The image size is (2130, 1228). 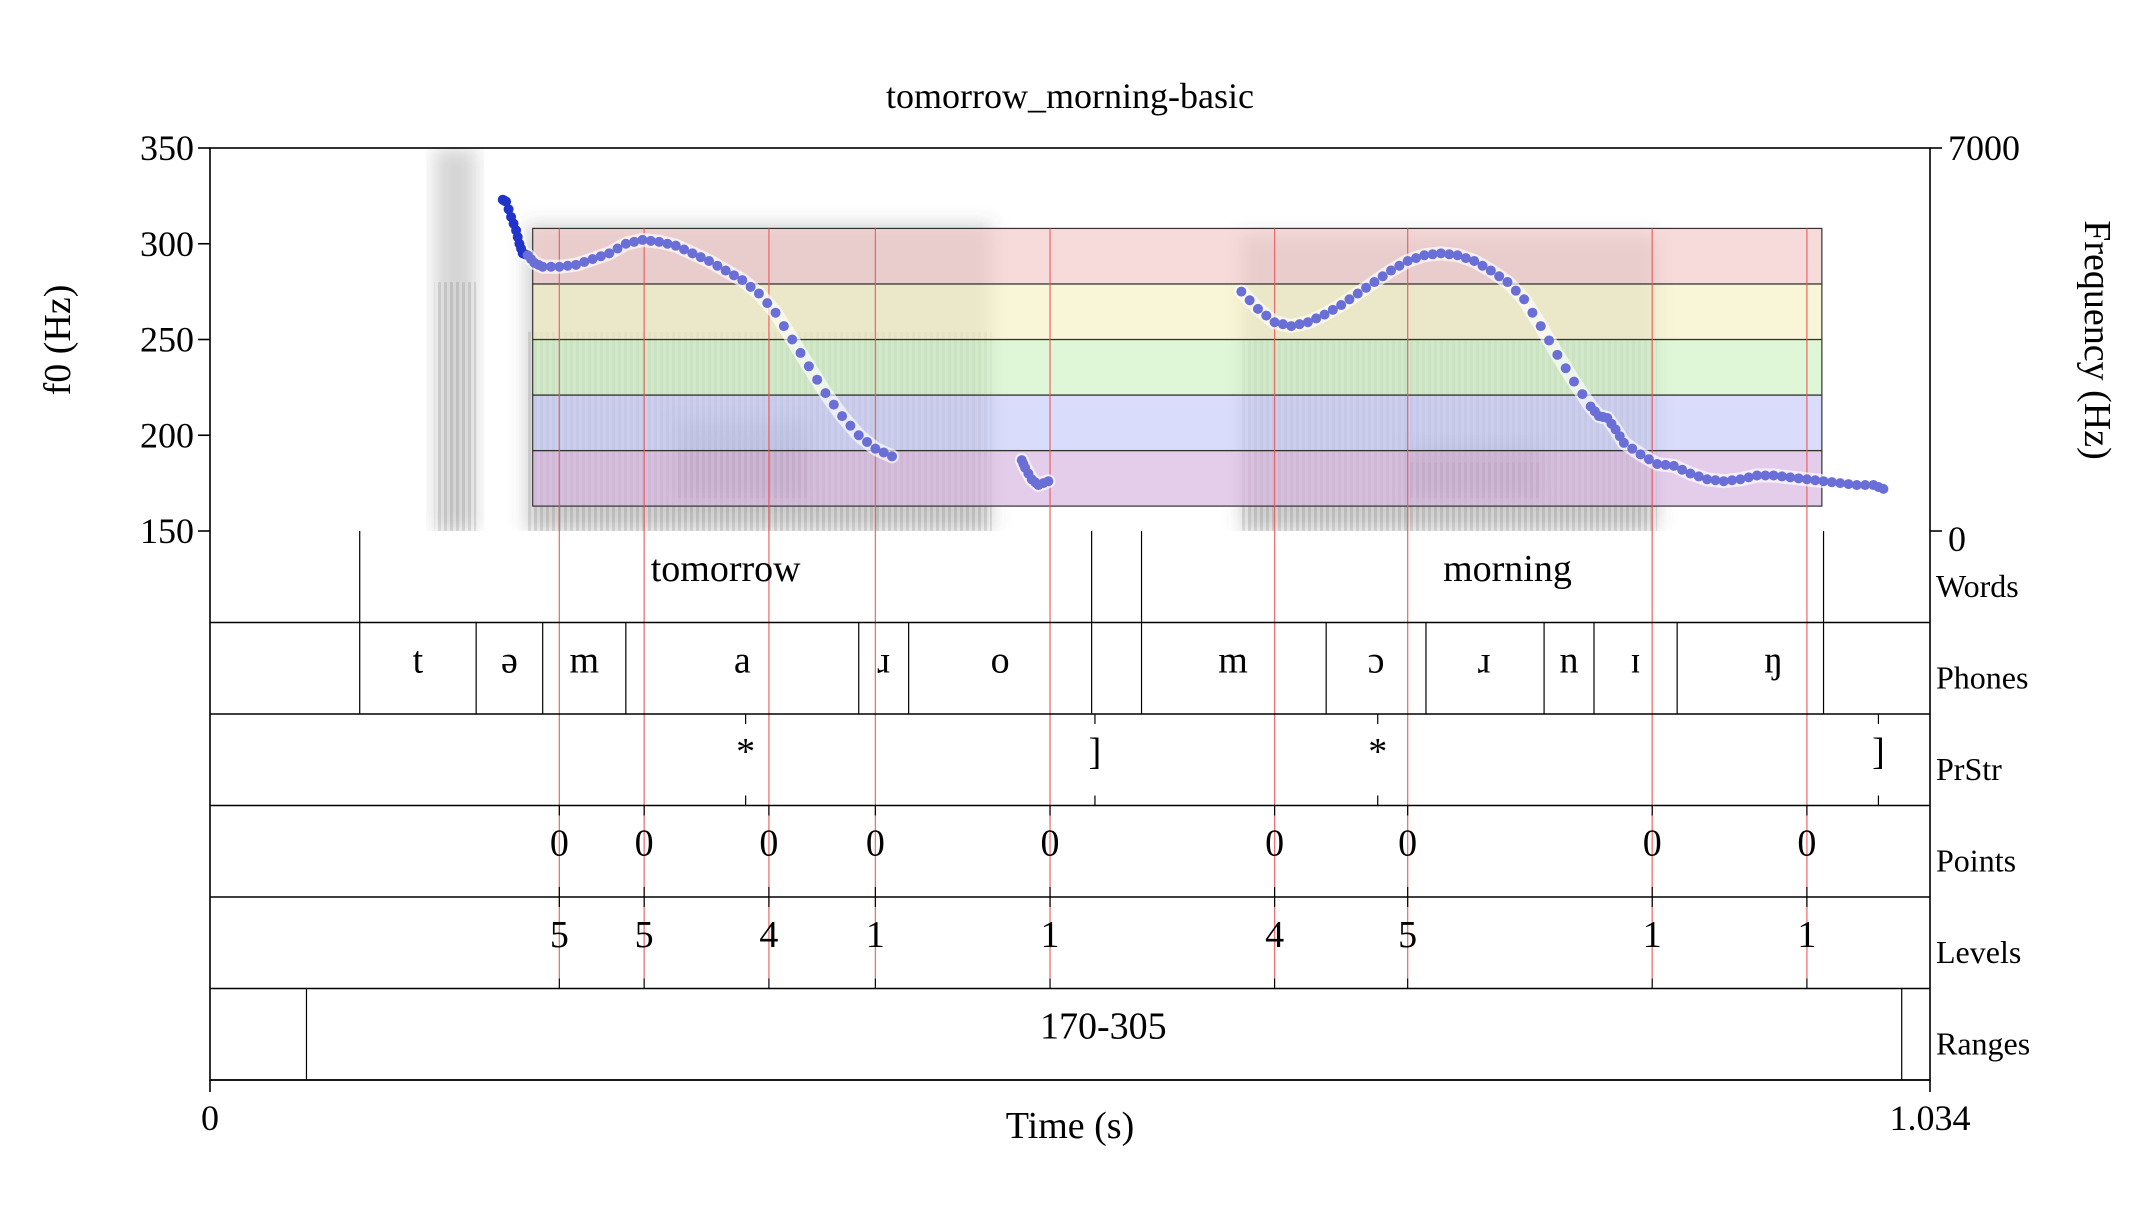 I want to click on tier-label: ɪ, so click(x=1635, y=660).